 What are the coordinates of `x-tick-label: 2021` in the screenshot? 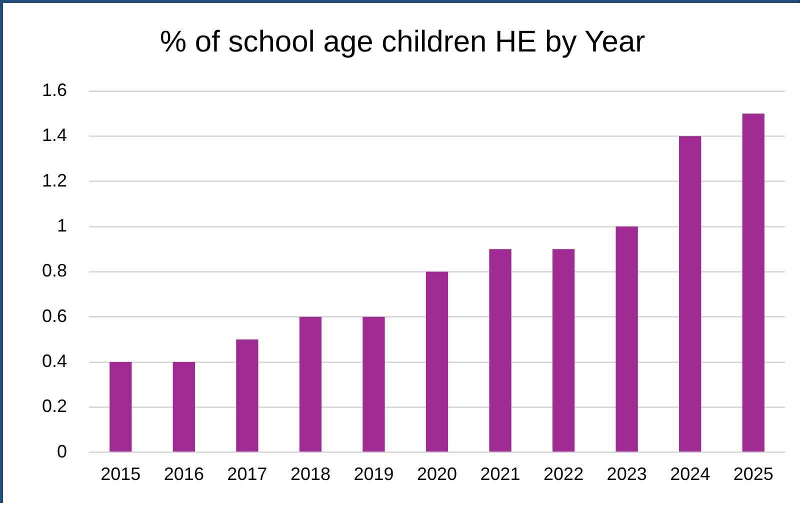 It's located at (500, 474).